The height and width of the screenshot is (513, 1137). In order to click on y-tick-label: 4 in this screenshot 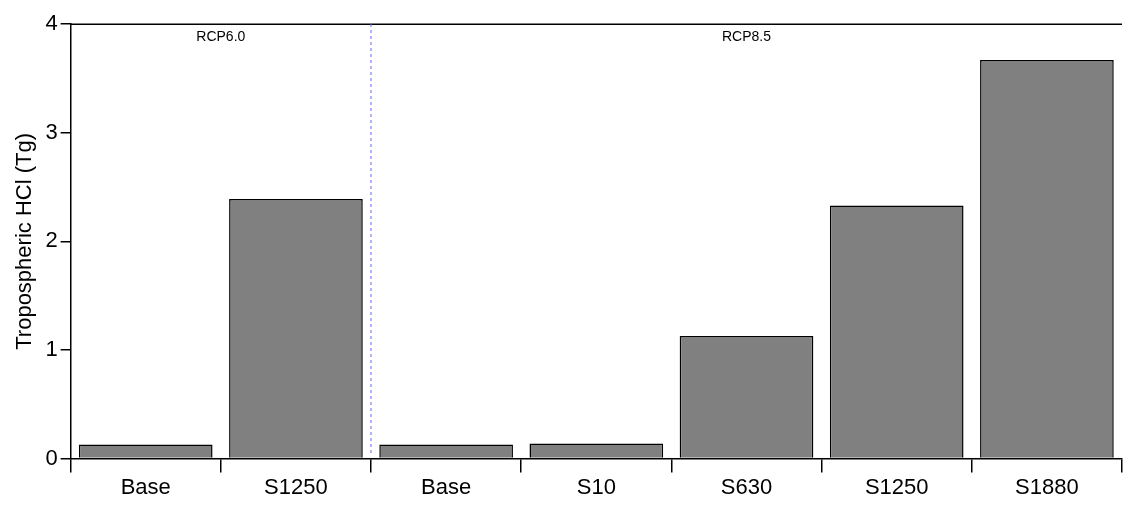, I will do `click(51, 23)`.